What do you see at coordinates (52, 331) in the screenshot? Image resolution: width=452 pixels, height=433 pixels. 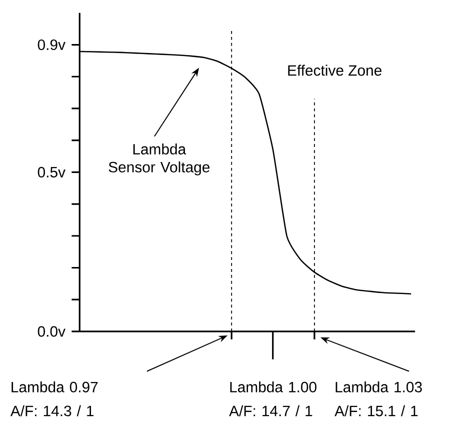 I see `y-tick-label: 0.0v` at bounding box center [52, 331].